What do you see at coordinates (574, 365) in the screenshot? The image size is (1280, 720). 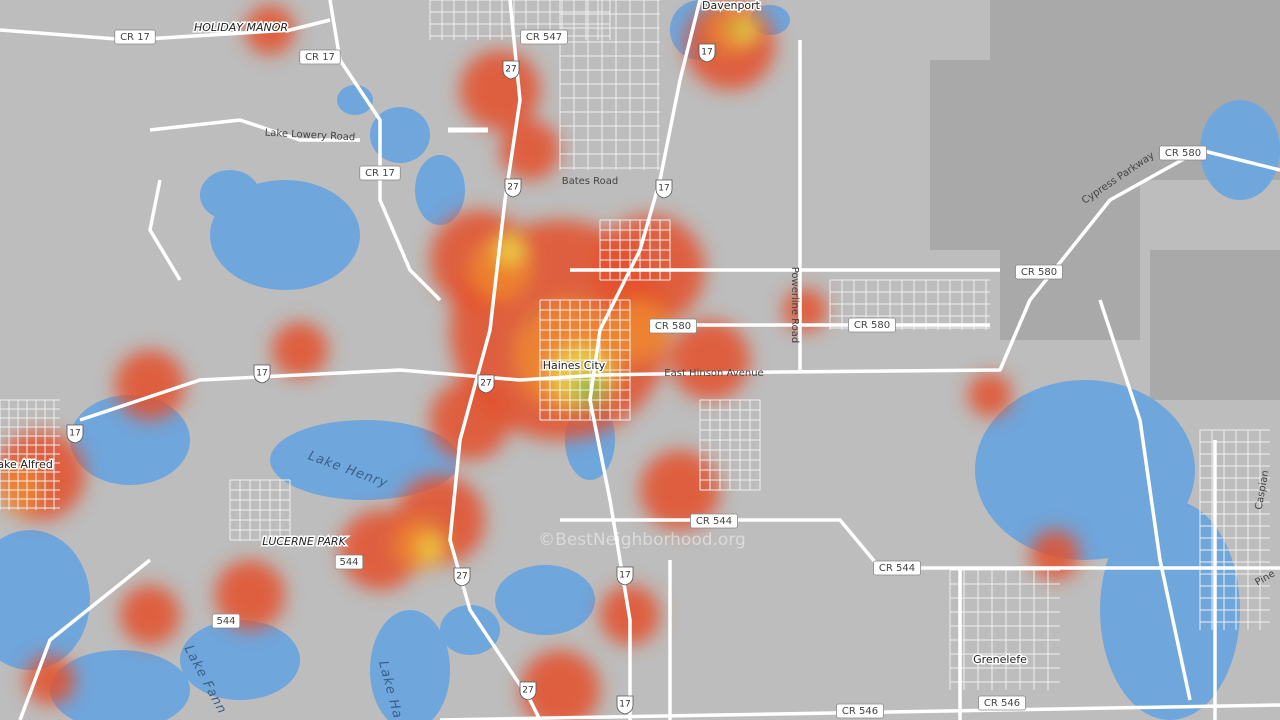 I see `place-label: Haines City` at bounding box center [574, 365].